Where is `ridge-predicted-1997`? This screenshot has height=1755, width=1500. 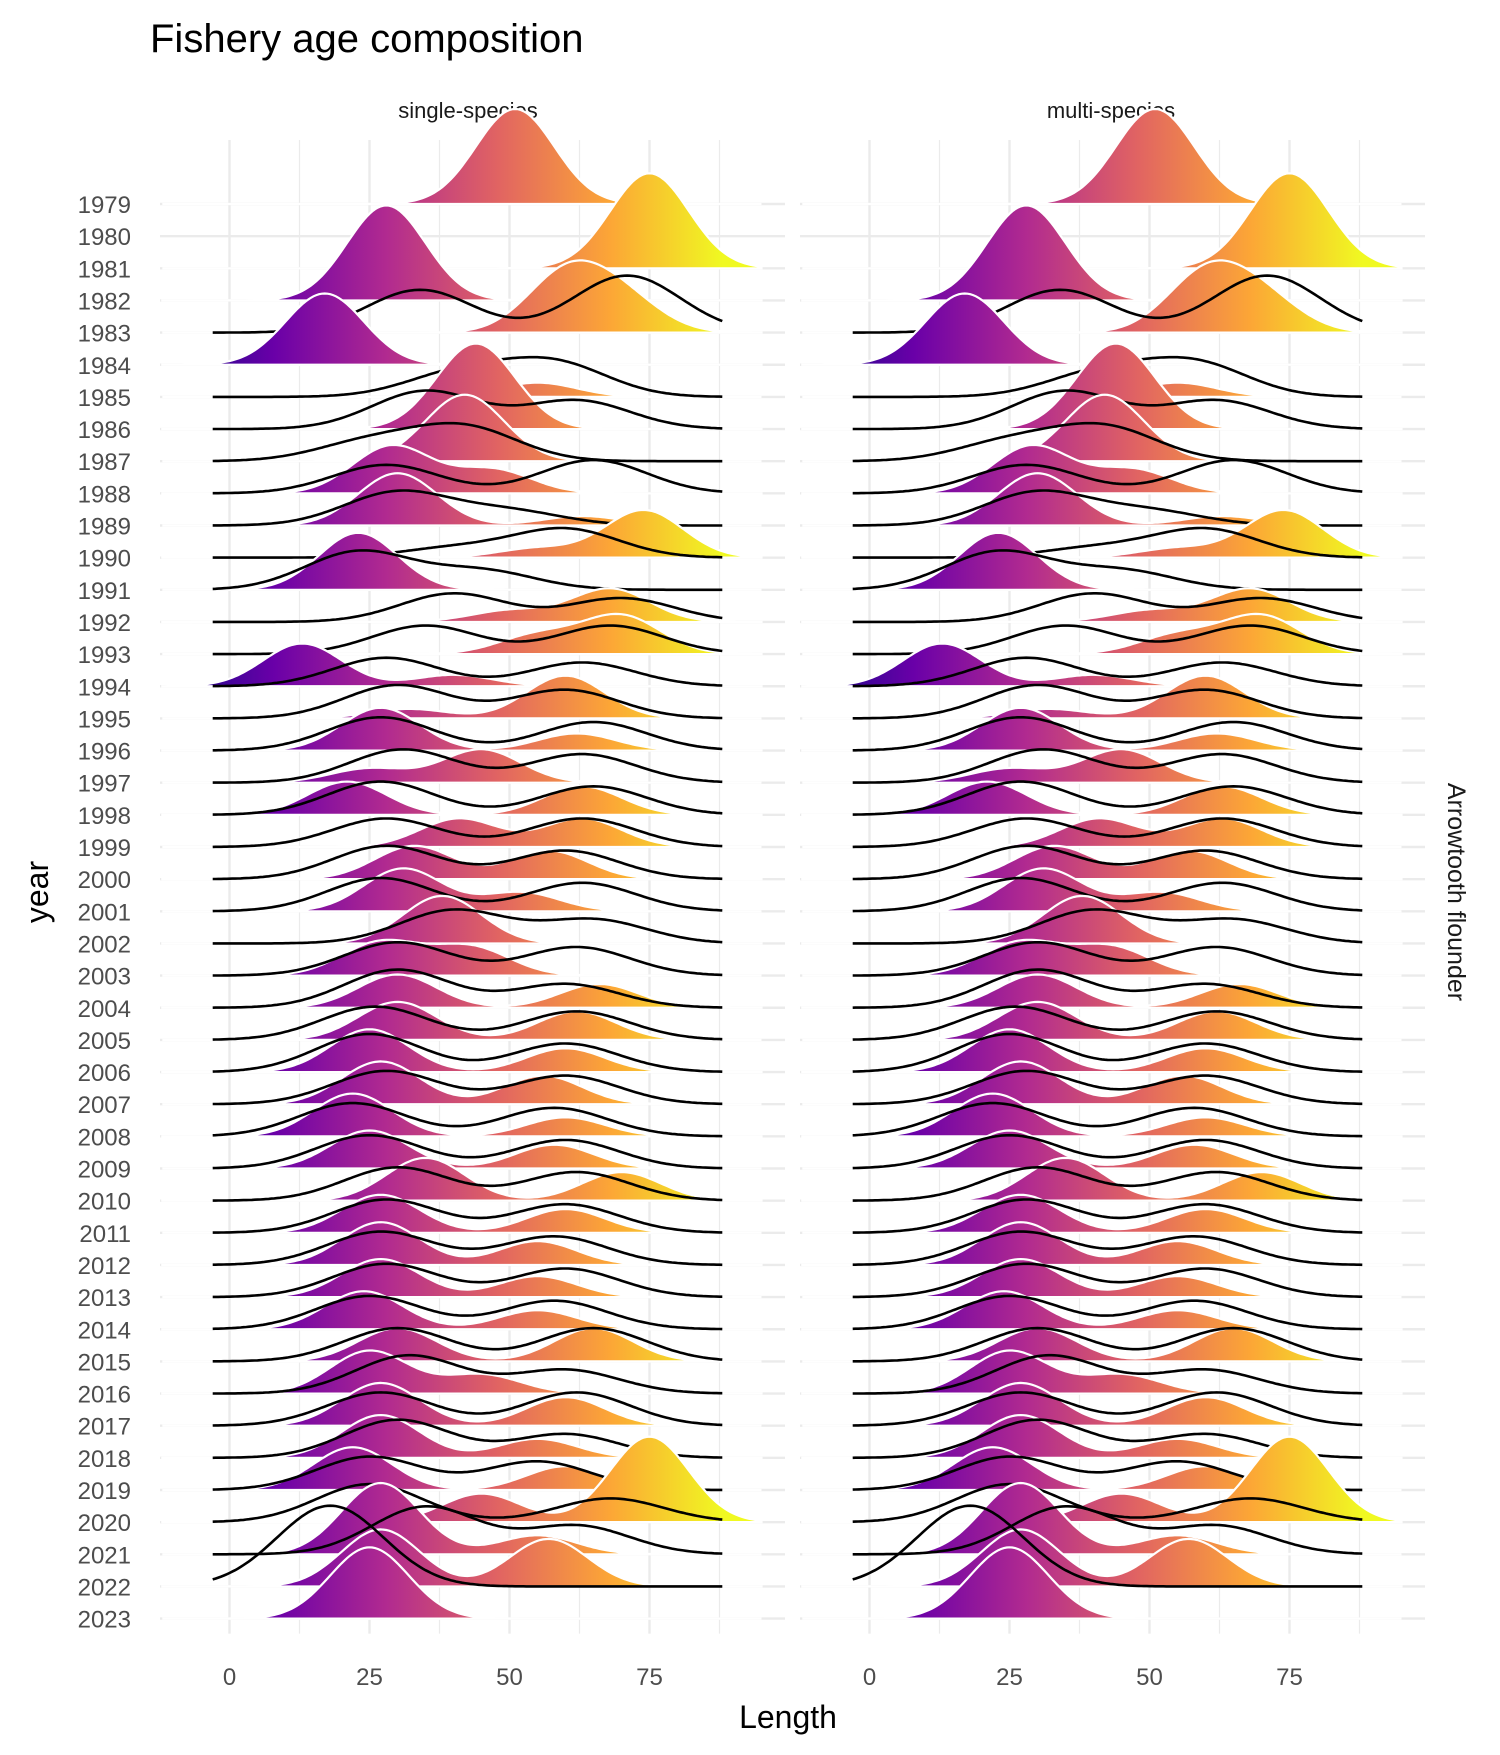 ridge-predicted-1997 is located at coordinates (467, 766).